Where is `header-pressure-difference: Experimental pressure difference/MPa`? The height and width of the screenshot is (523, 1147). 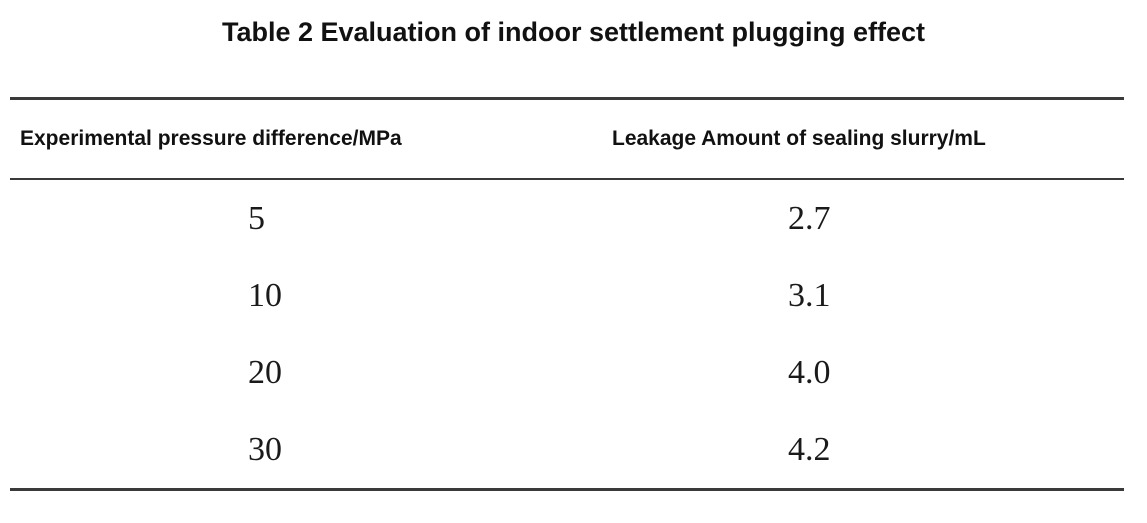 header-pressure-difference: Experimental pressure difference/MPa is located at coordinates (211, 138).